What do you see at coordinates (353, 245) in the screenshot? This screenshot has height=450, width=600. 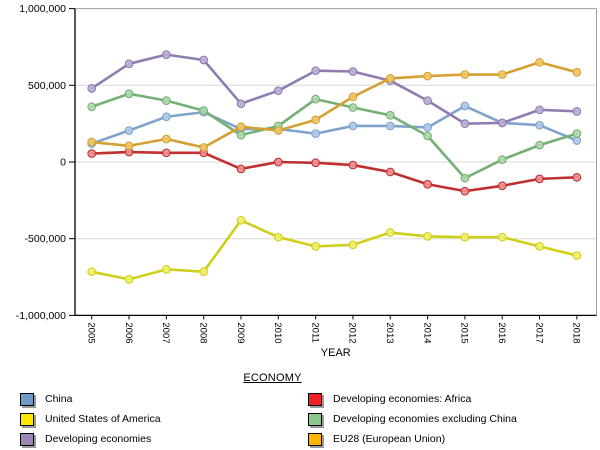 I see `data-point-united-states-of-america-2012` at bounding box center [353, 245].